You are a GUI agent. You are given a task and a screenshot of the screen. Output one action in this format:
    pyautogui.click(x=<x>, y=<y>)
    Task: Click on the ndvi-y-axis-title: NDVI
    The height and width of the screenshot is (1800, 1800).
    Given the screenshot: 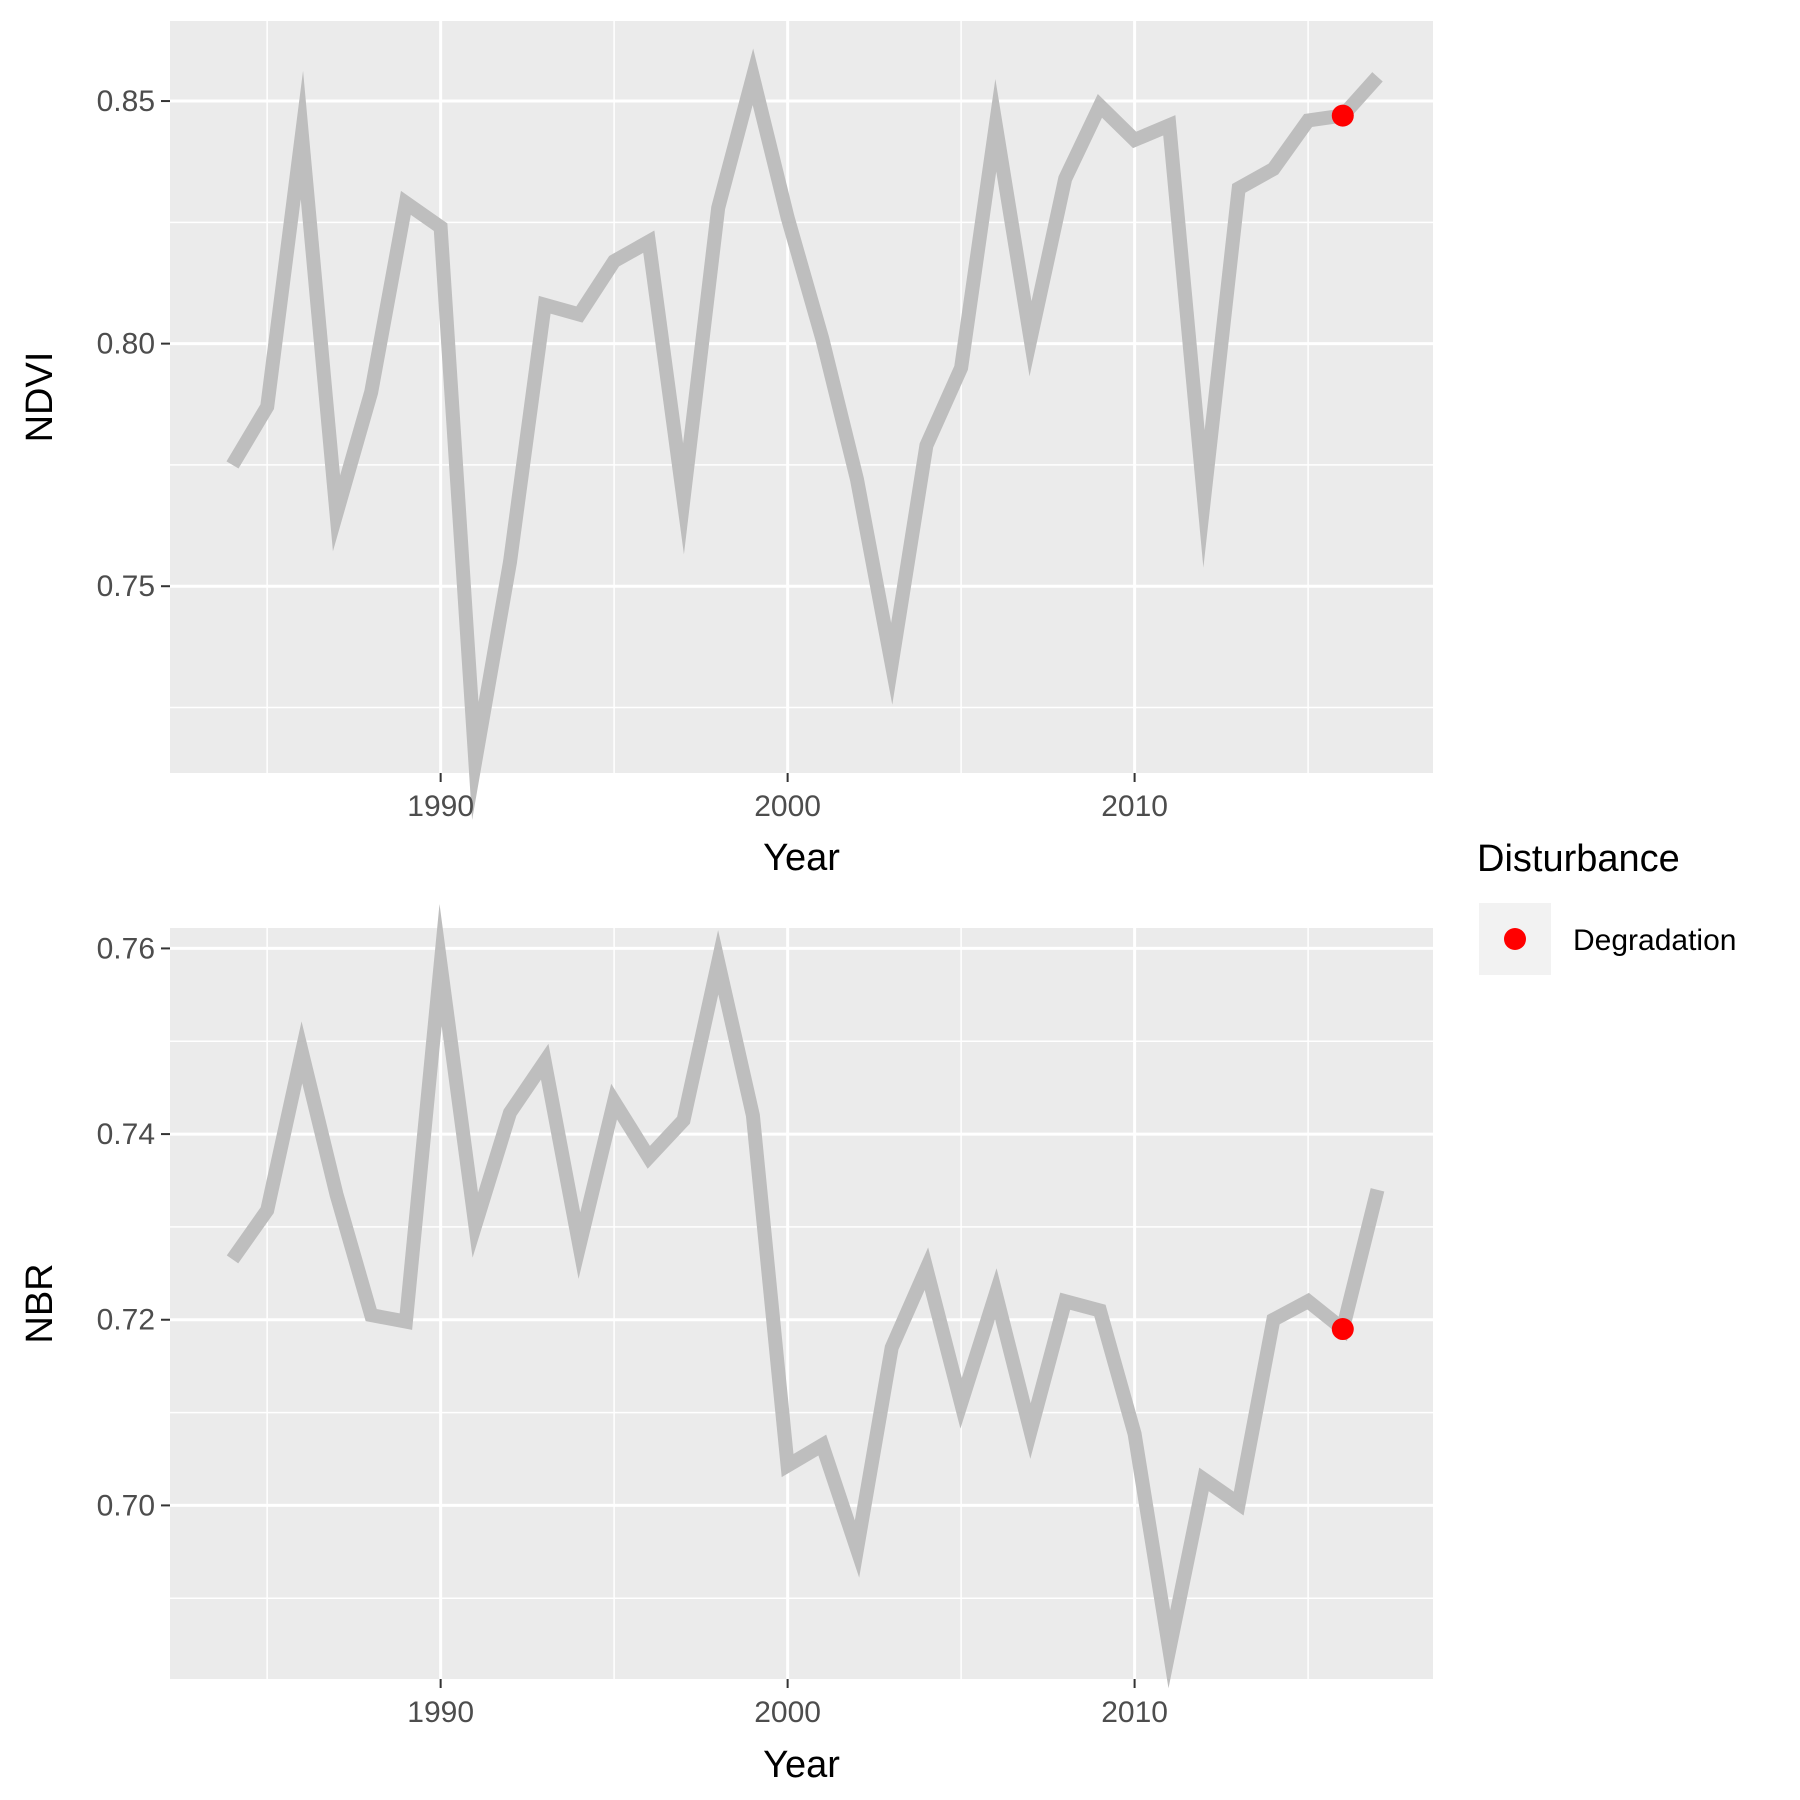 What is the action you would take?
    pyautogui.click(x=40, y=397)
    